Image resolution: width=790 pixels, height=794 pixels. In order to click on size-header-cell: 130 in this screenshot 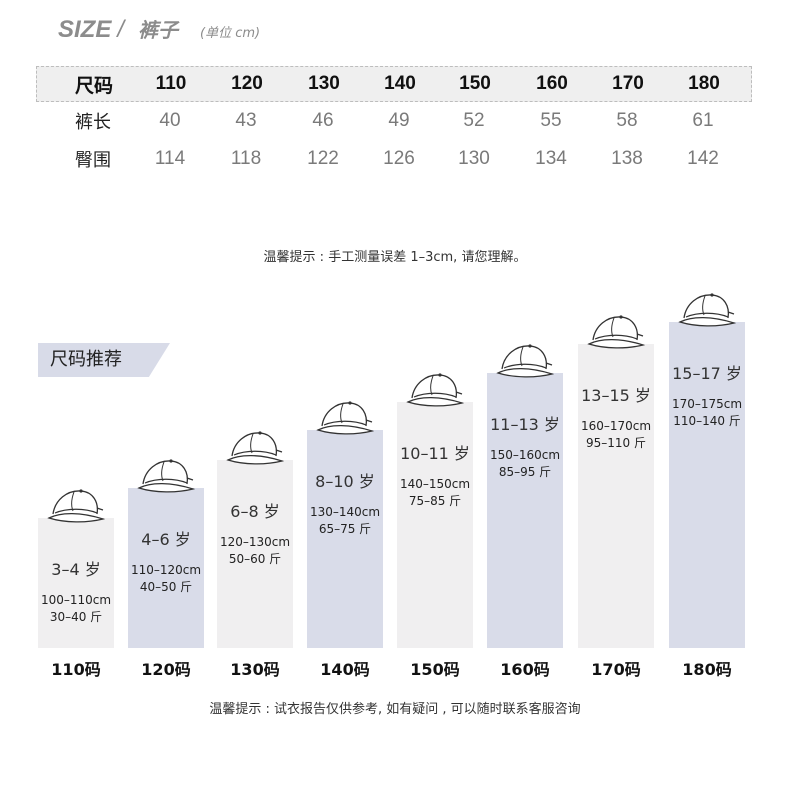, I will do `click(324, 83)`.